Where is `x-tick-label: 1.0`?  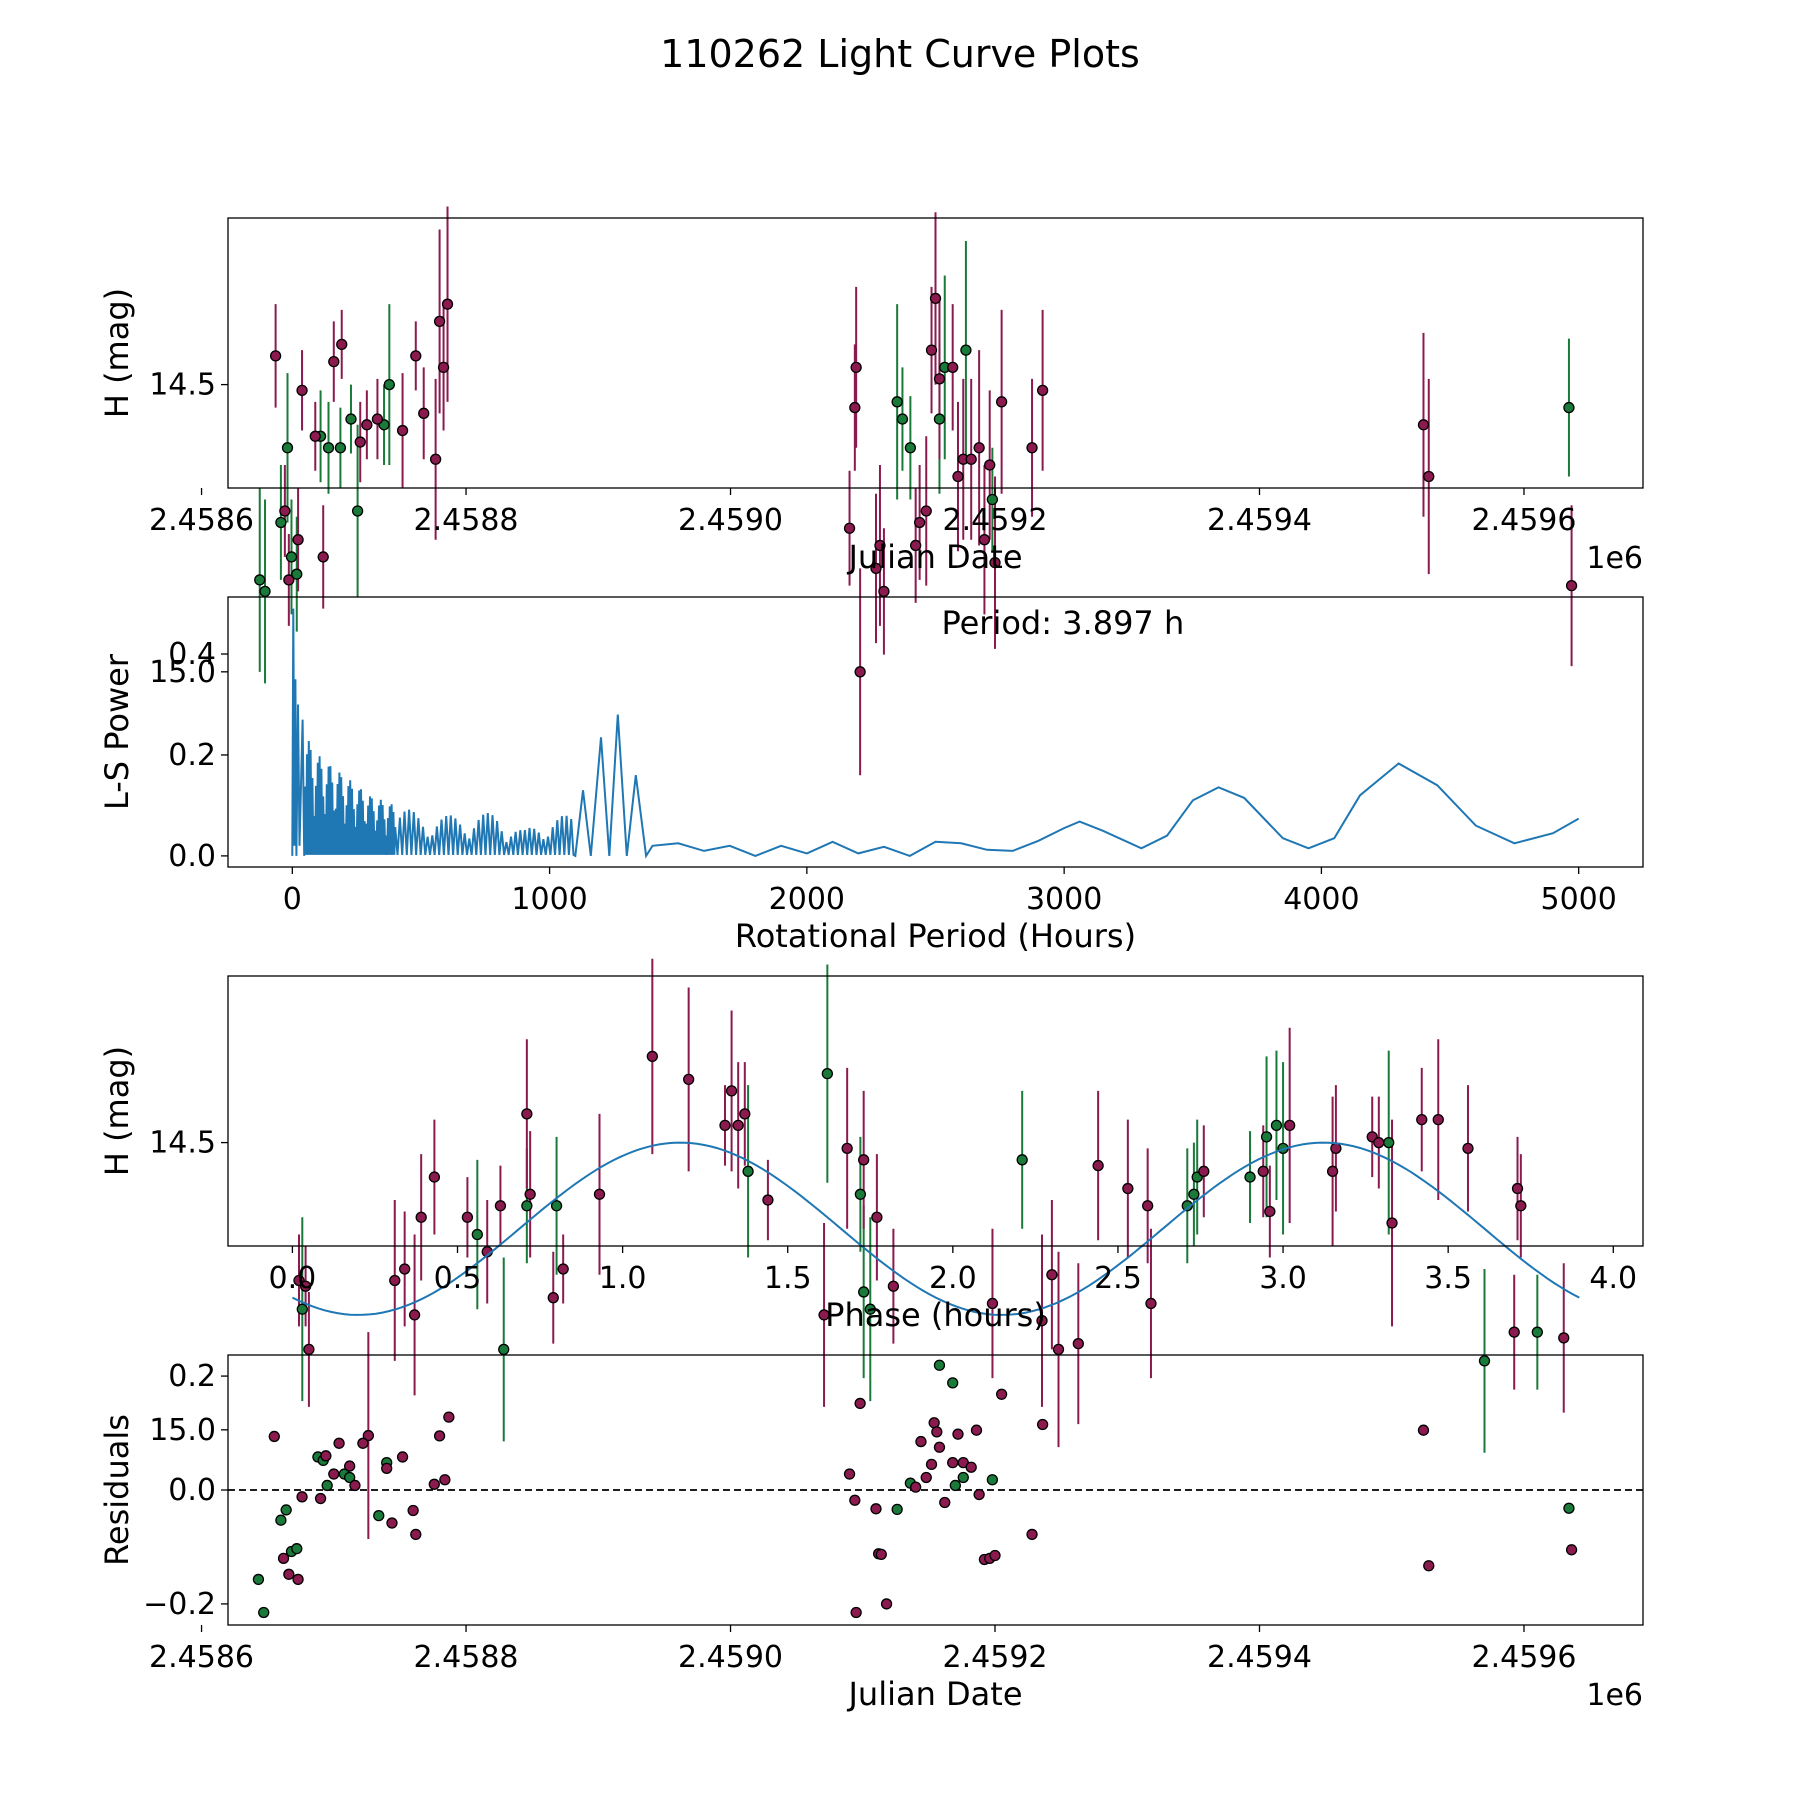 x-tick-label: 1.0 is located at coordinates (623, 1278).